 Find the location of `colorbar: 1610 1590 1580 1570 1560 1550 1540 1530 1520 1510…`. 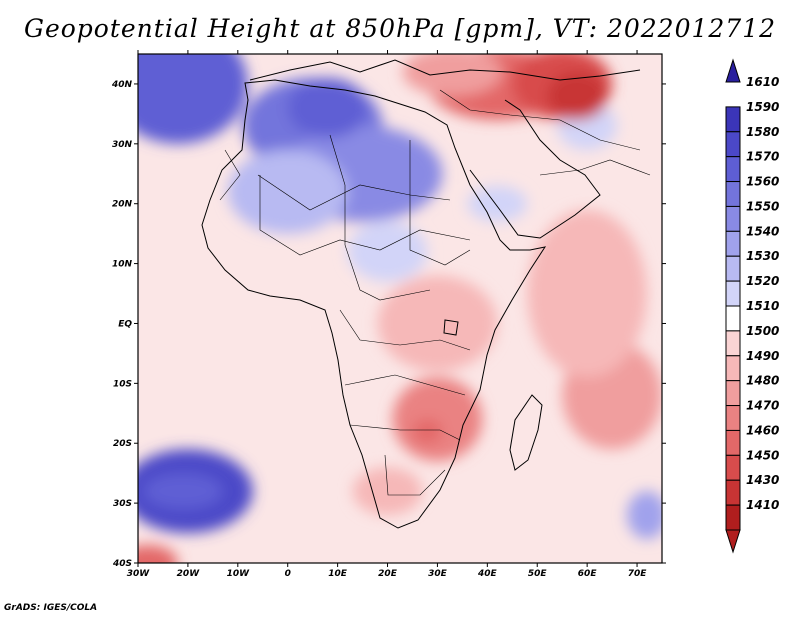

colorbar: 1610 1590 1580 1570 1560 1550 1540 1530 1520 1510… is located at coordinates (752, 306).